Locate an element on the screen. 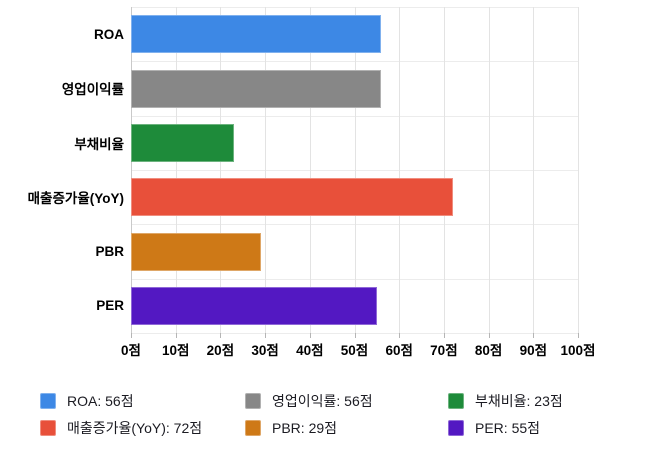 The height and width of the screenshot is (450, 650). legend-label-per: PER: 55점 is located at coordinates (508, 427).